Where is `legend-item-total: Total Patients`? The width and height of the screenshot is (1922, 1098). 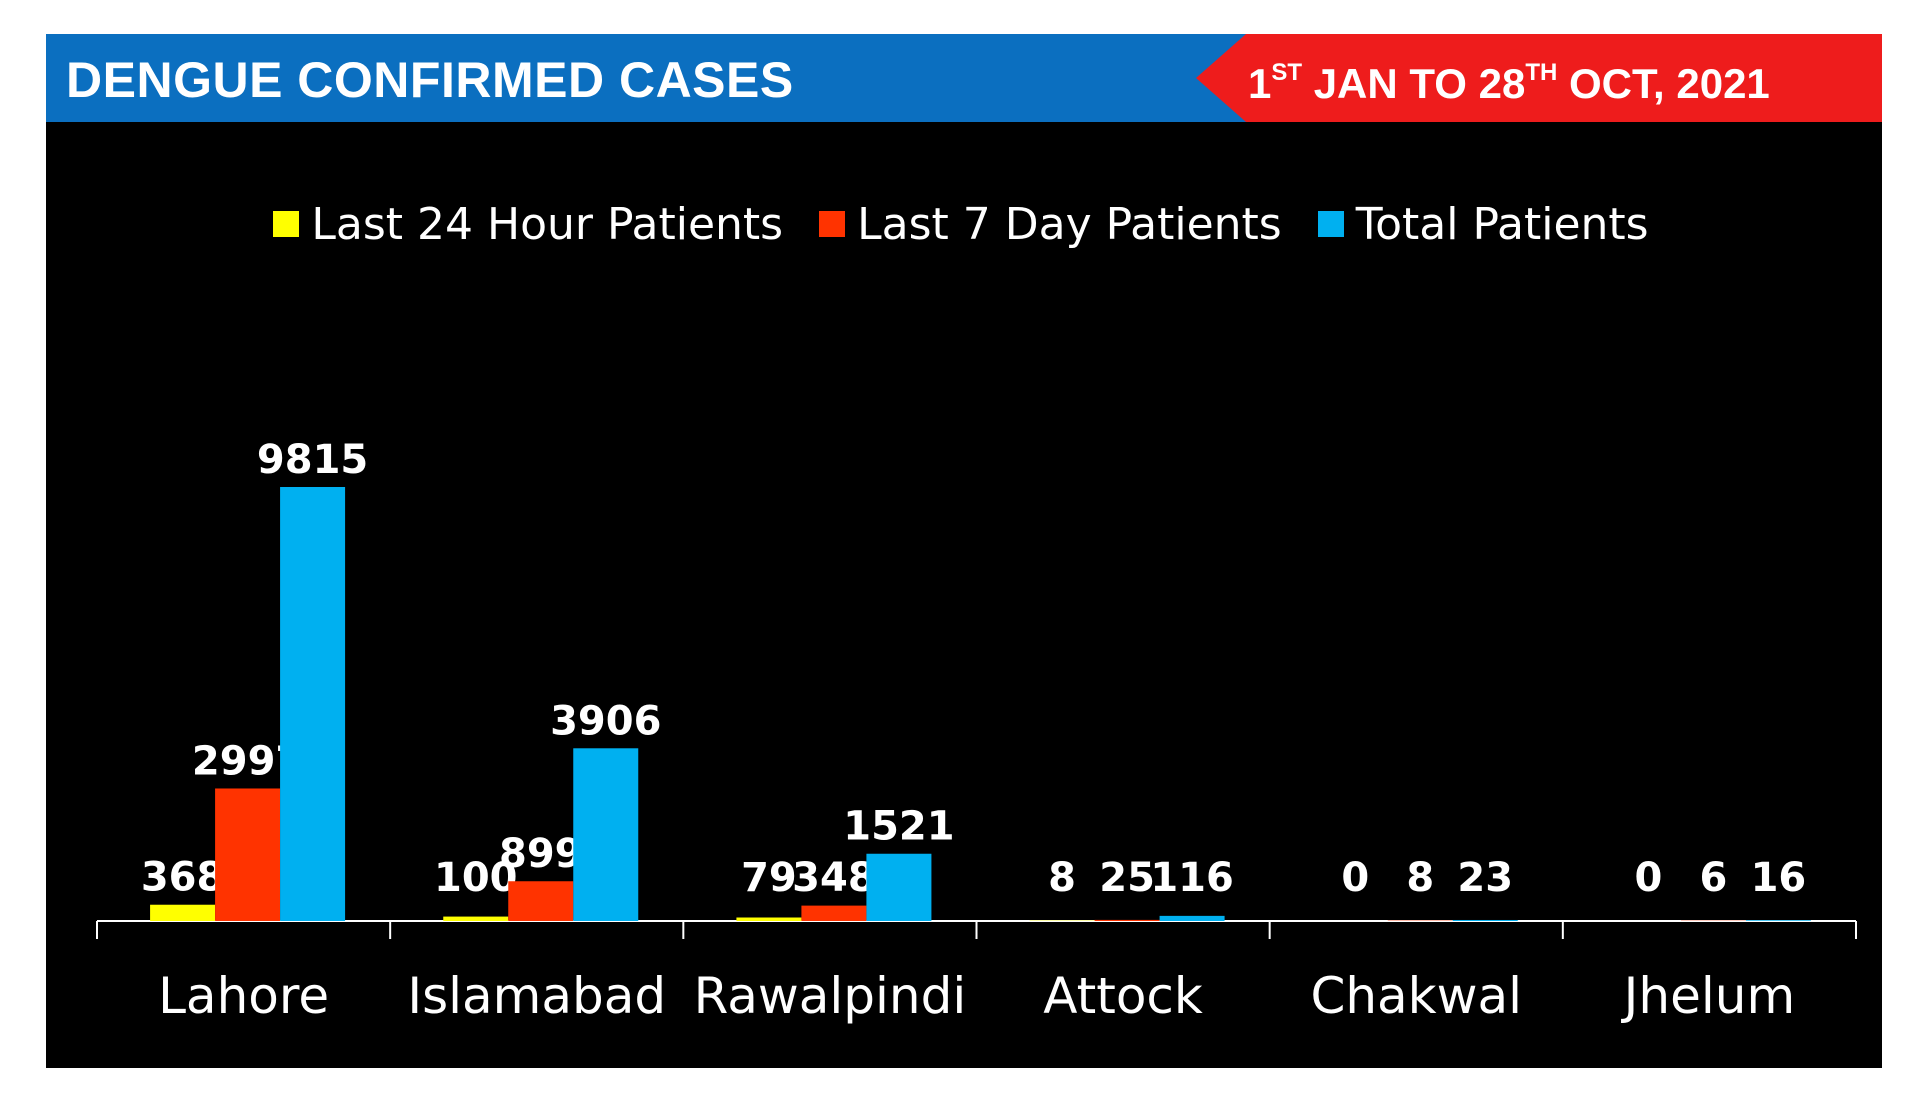
legend-item-total: Total Patients is located at coordinates (1483, 224).